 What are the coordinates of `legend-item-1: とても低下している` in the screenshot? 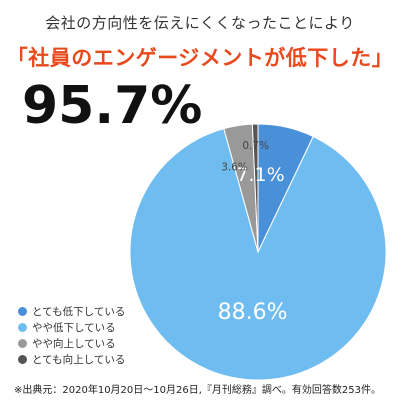 It's located at (71, 311).